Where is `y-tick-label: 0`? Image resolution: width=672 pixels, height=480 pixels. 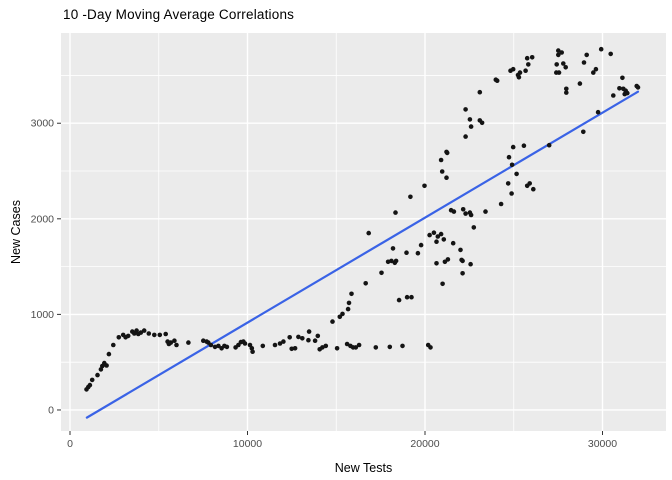 y-tick-label: 0 is located at coordinates (51, 410).